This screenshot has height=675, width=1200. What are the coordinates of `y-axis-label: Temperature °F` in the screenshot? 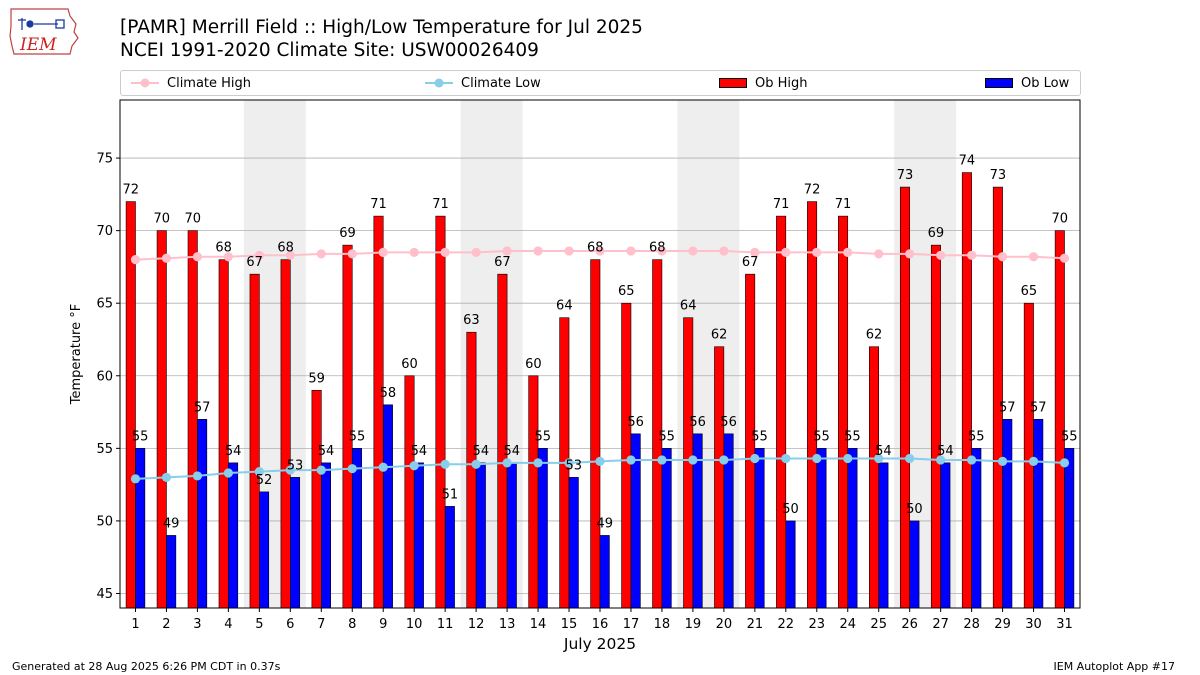 It's located at (76, 354).